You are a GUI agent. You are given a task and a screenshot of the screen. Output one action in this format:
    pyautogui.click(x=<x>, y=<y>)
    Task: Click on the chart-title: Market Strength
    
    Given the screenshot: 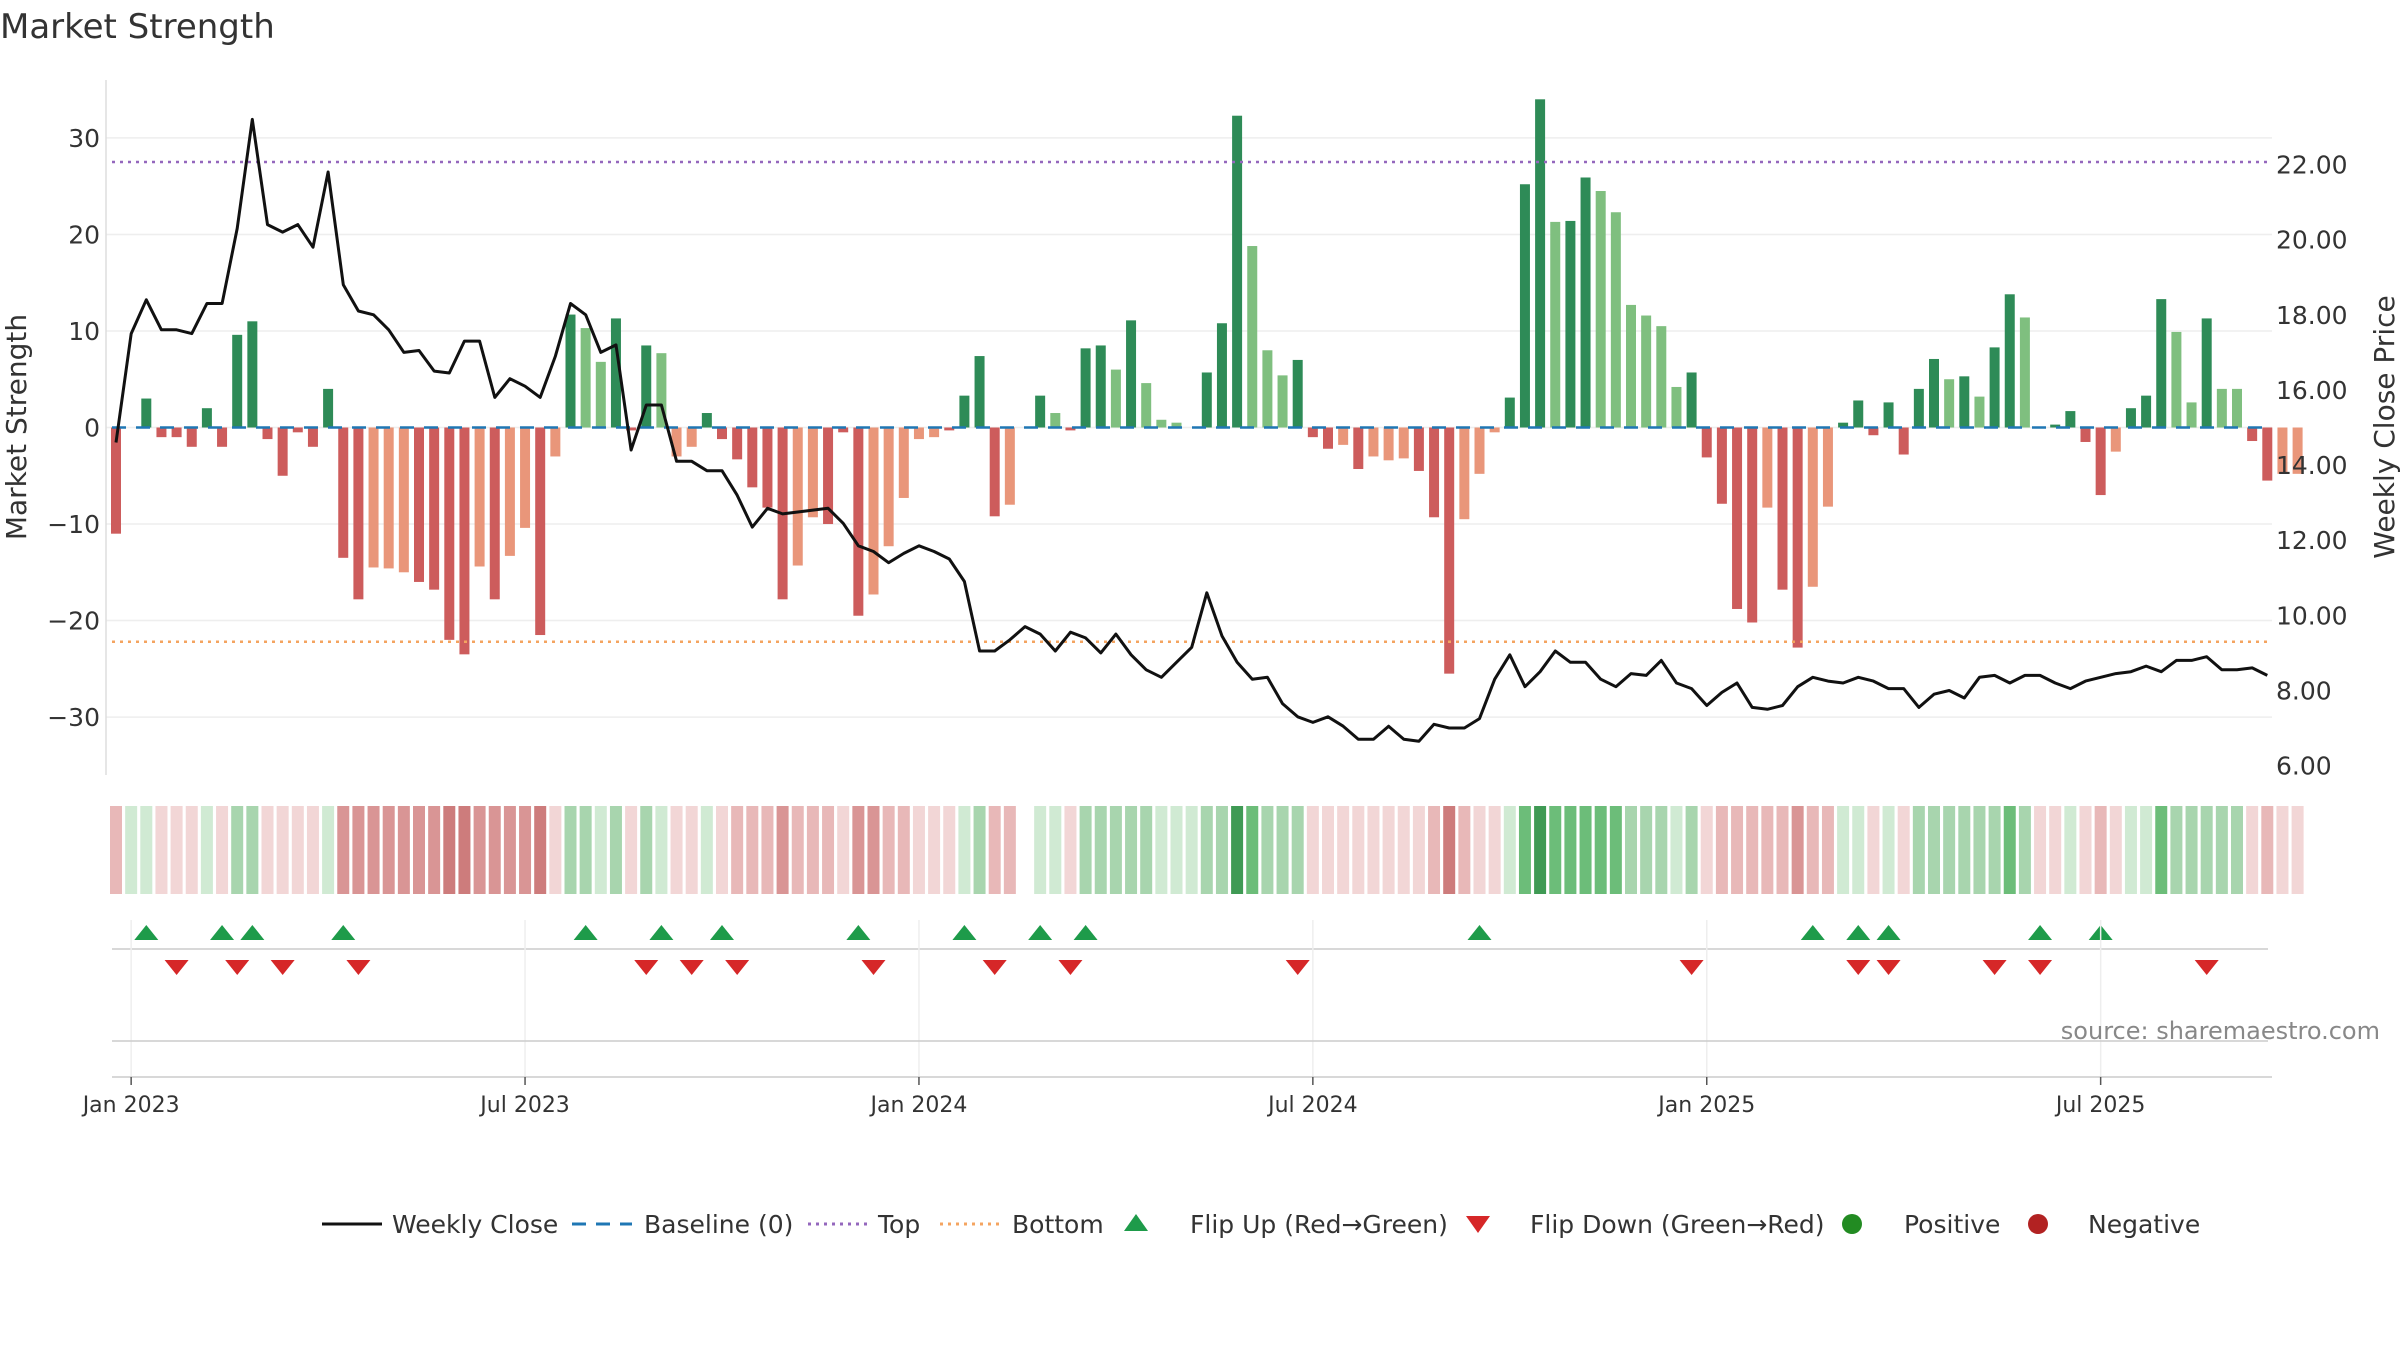 What is the action you would take?
    pyautogui.click(x=137, y=27)
    